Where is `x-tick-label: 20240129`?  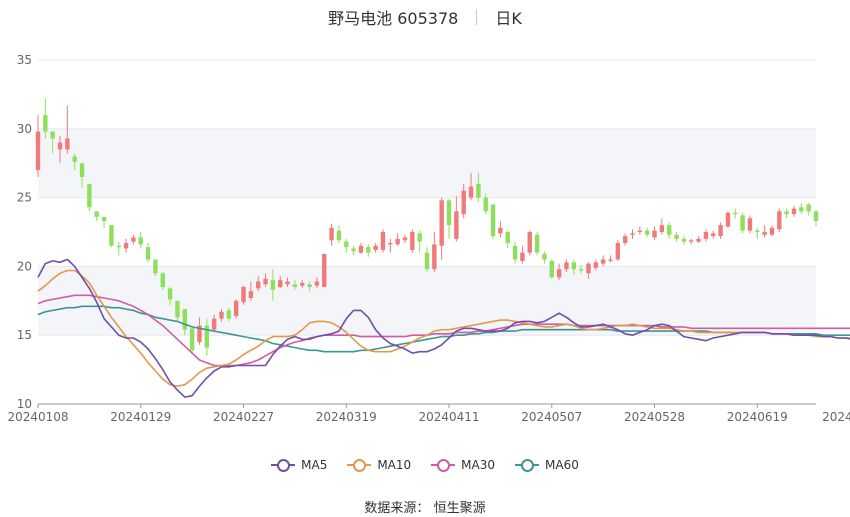 x-tick-label: 20240129 is located at coordinates (140, 417).